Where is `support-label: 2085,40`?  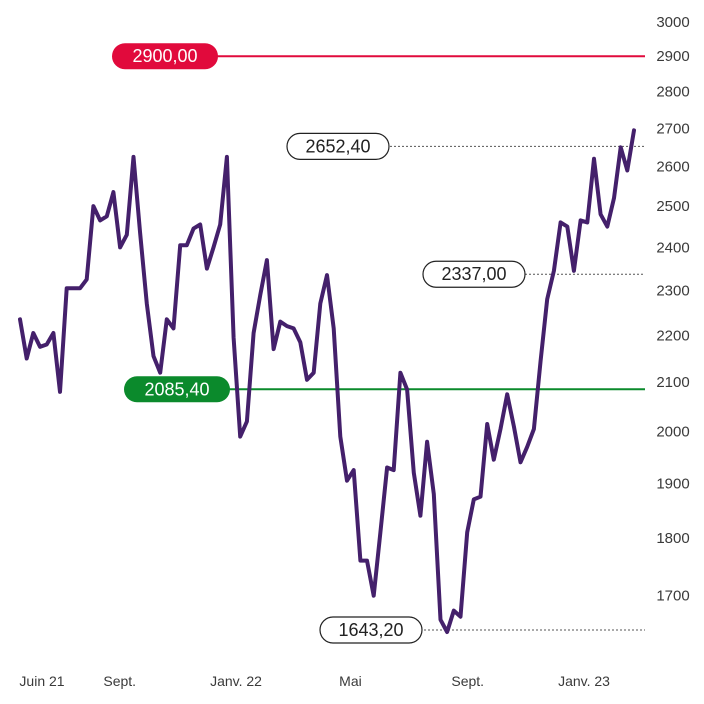
support-label: 2085,40 is located at coordinates (177, 389).